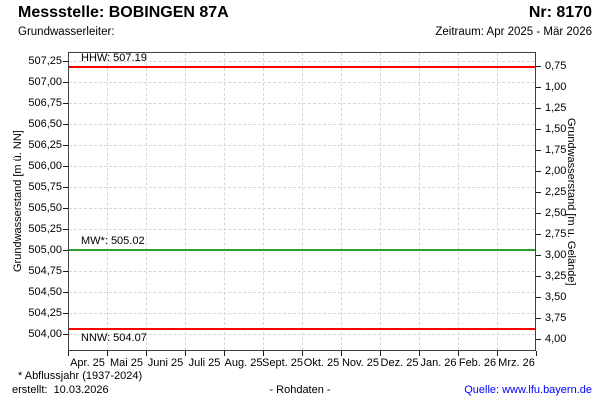 The image size is (600, 400). I want to click on right-axis-tick-label: 3,75, so click(556, 318).